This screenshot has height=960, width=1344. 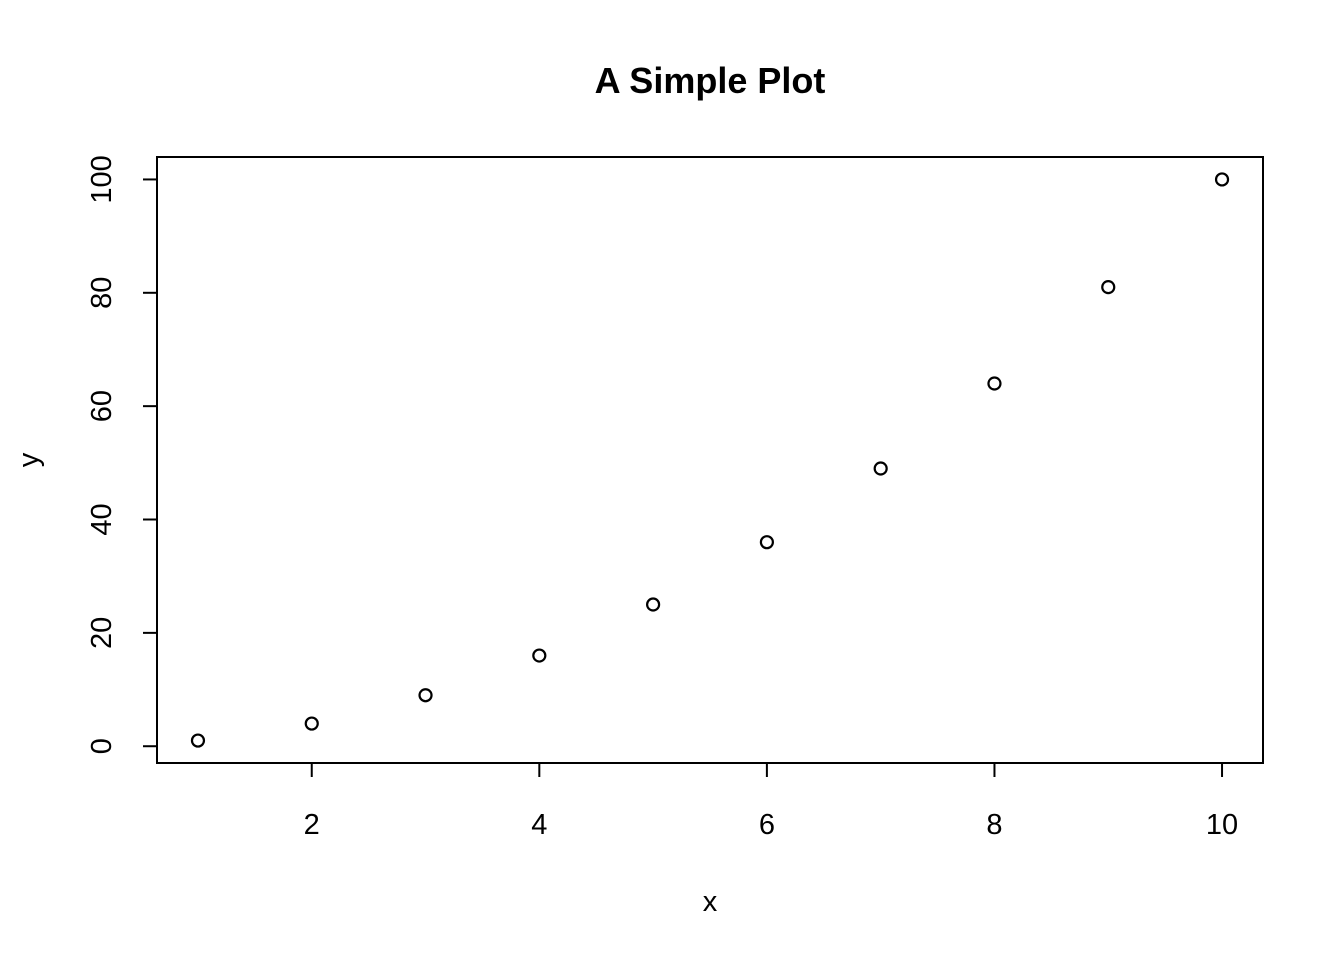 I want to click on x-tick-label: 4, so click(x=539, y=825).